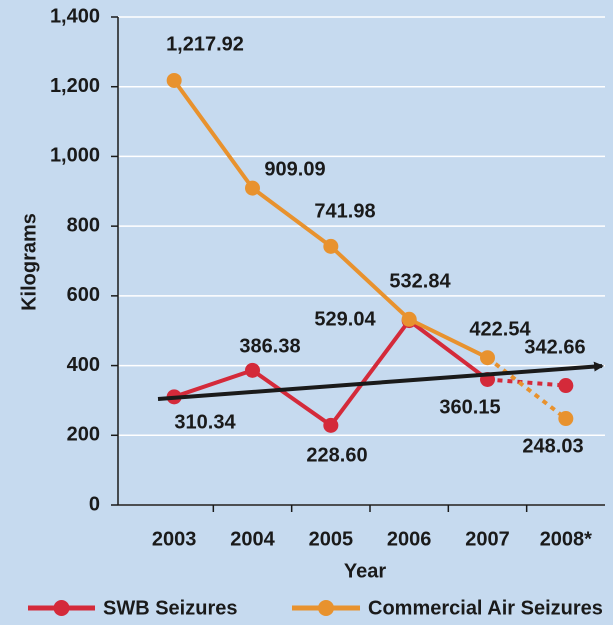  What do you see at coordinates (83, 225) in the screenshot?
I see `y-tick-label: 800` at bounding box center [83, 225].